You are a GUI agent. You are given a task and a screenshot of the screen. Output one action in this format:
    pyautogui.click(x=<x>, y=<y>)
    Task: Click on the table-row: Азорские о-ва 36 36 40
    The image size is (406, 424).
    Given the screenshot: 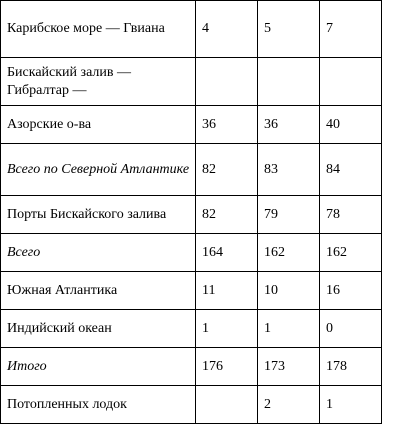 What is the action you would take?
    pyautogui.click(x=191, y=124)
    